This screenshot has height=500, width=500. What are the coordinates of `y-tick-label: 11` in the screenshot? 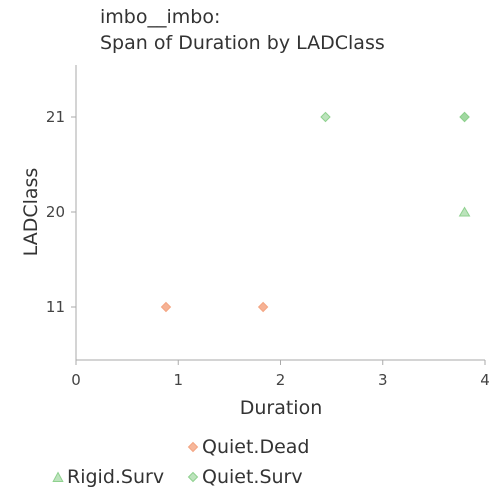 It's located at (55, 307).